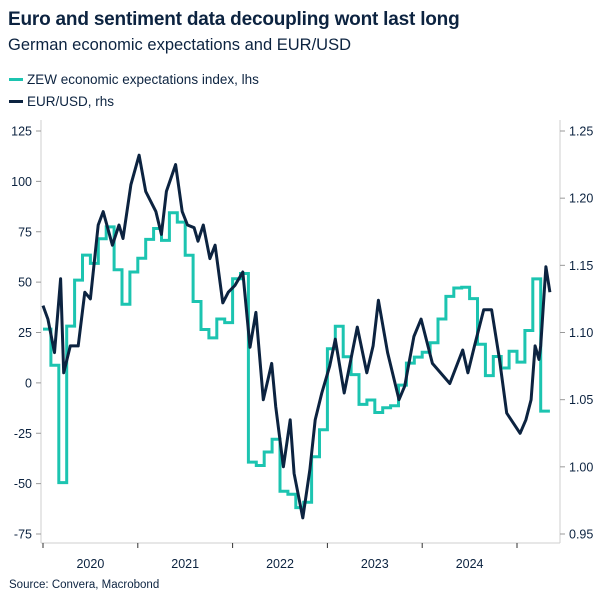 The image size is (605, 605). I want to click on x-tick-label: 2022, so click(280, 564).